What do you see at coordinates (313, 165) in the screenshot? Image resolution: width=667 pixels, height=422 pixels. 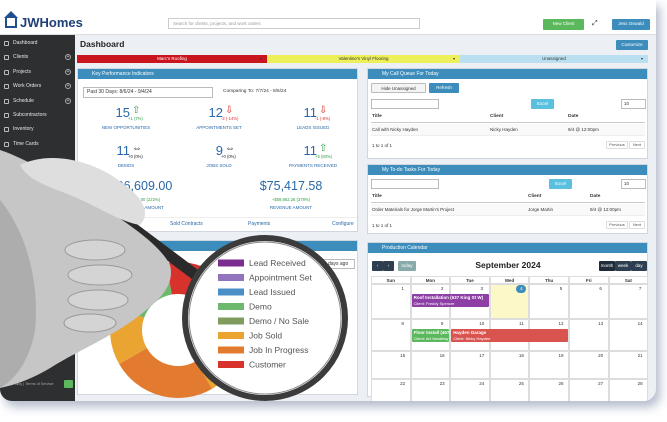 I see `metric-label: PAYMENTS RECEIVED` at bounding box center [313, 165].